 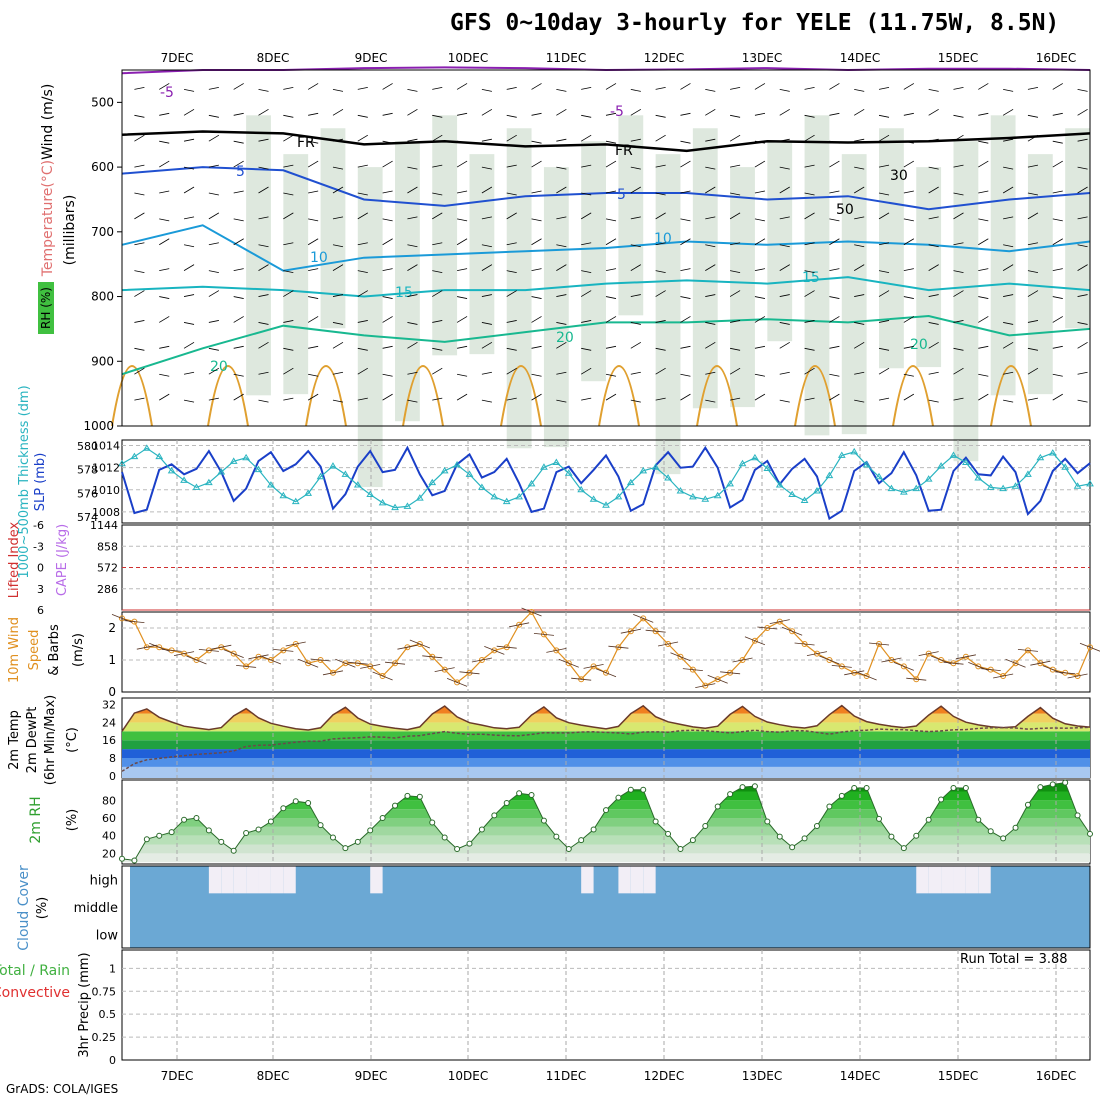 I want to click on precip-legend-conv: Convective, so click(x=35, y=993).